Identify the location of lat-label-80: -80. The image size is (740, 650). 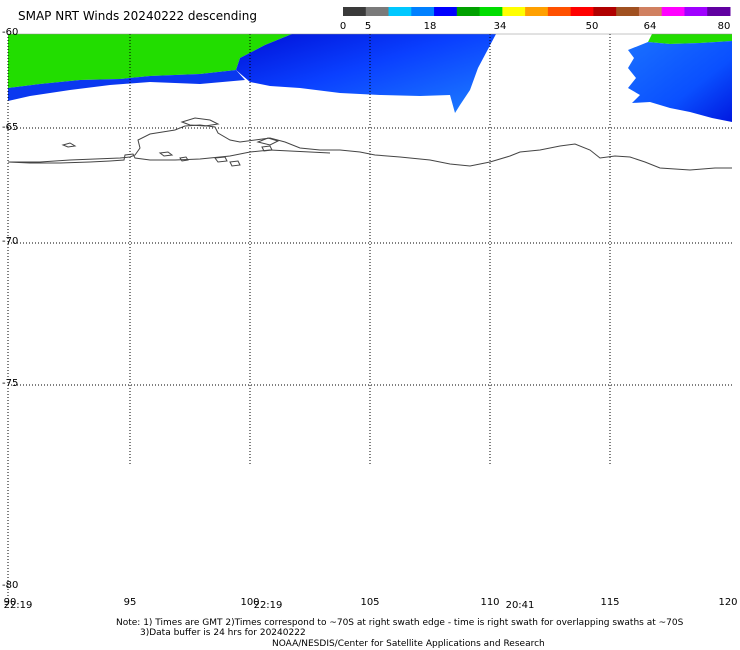
(10, 585).